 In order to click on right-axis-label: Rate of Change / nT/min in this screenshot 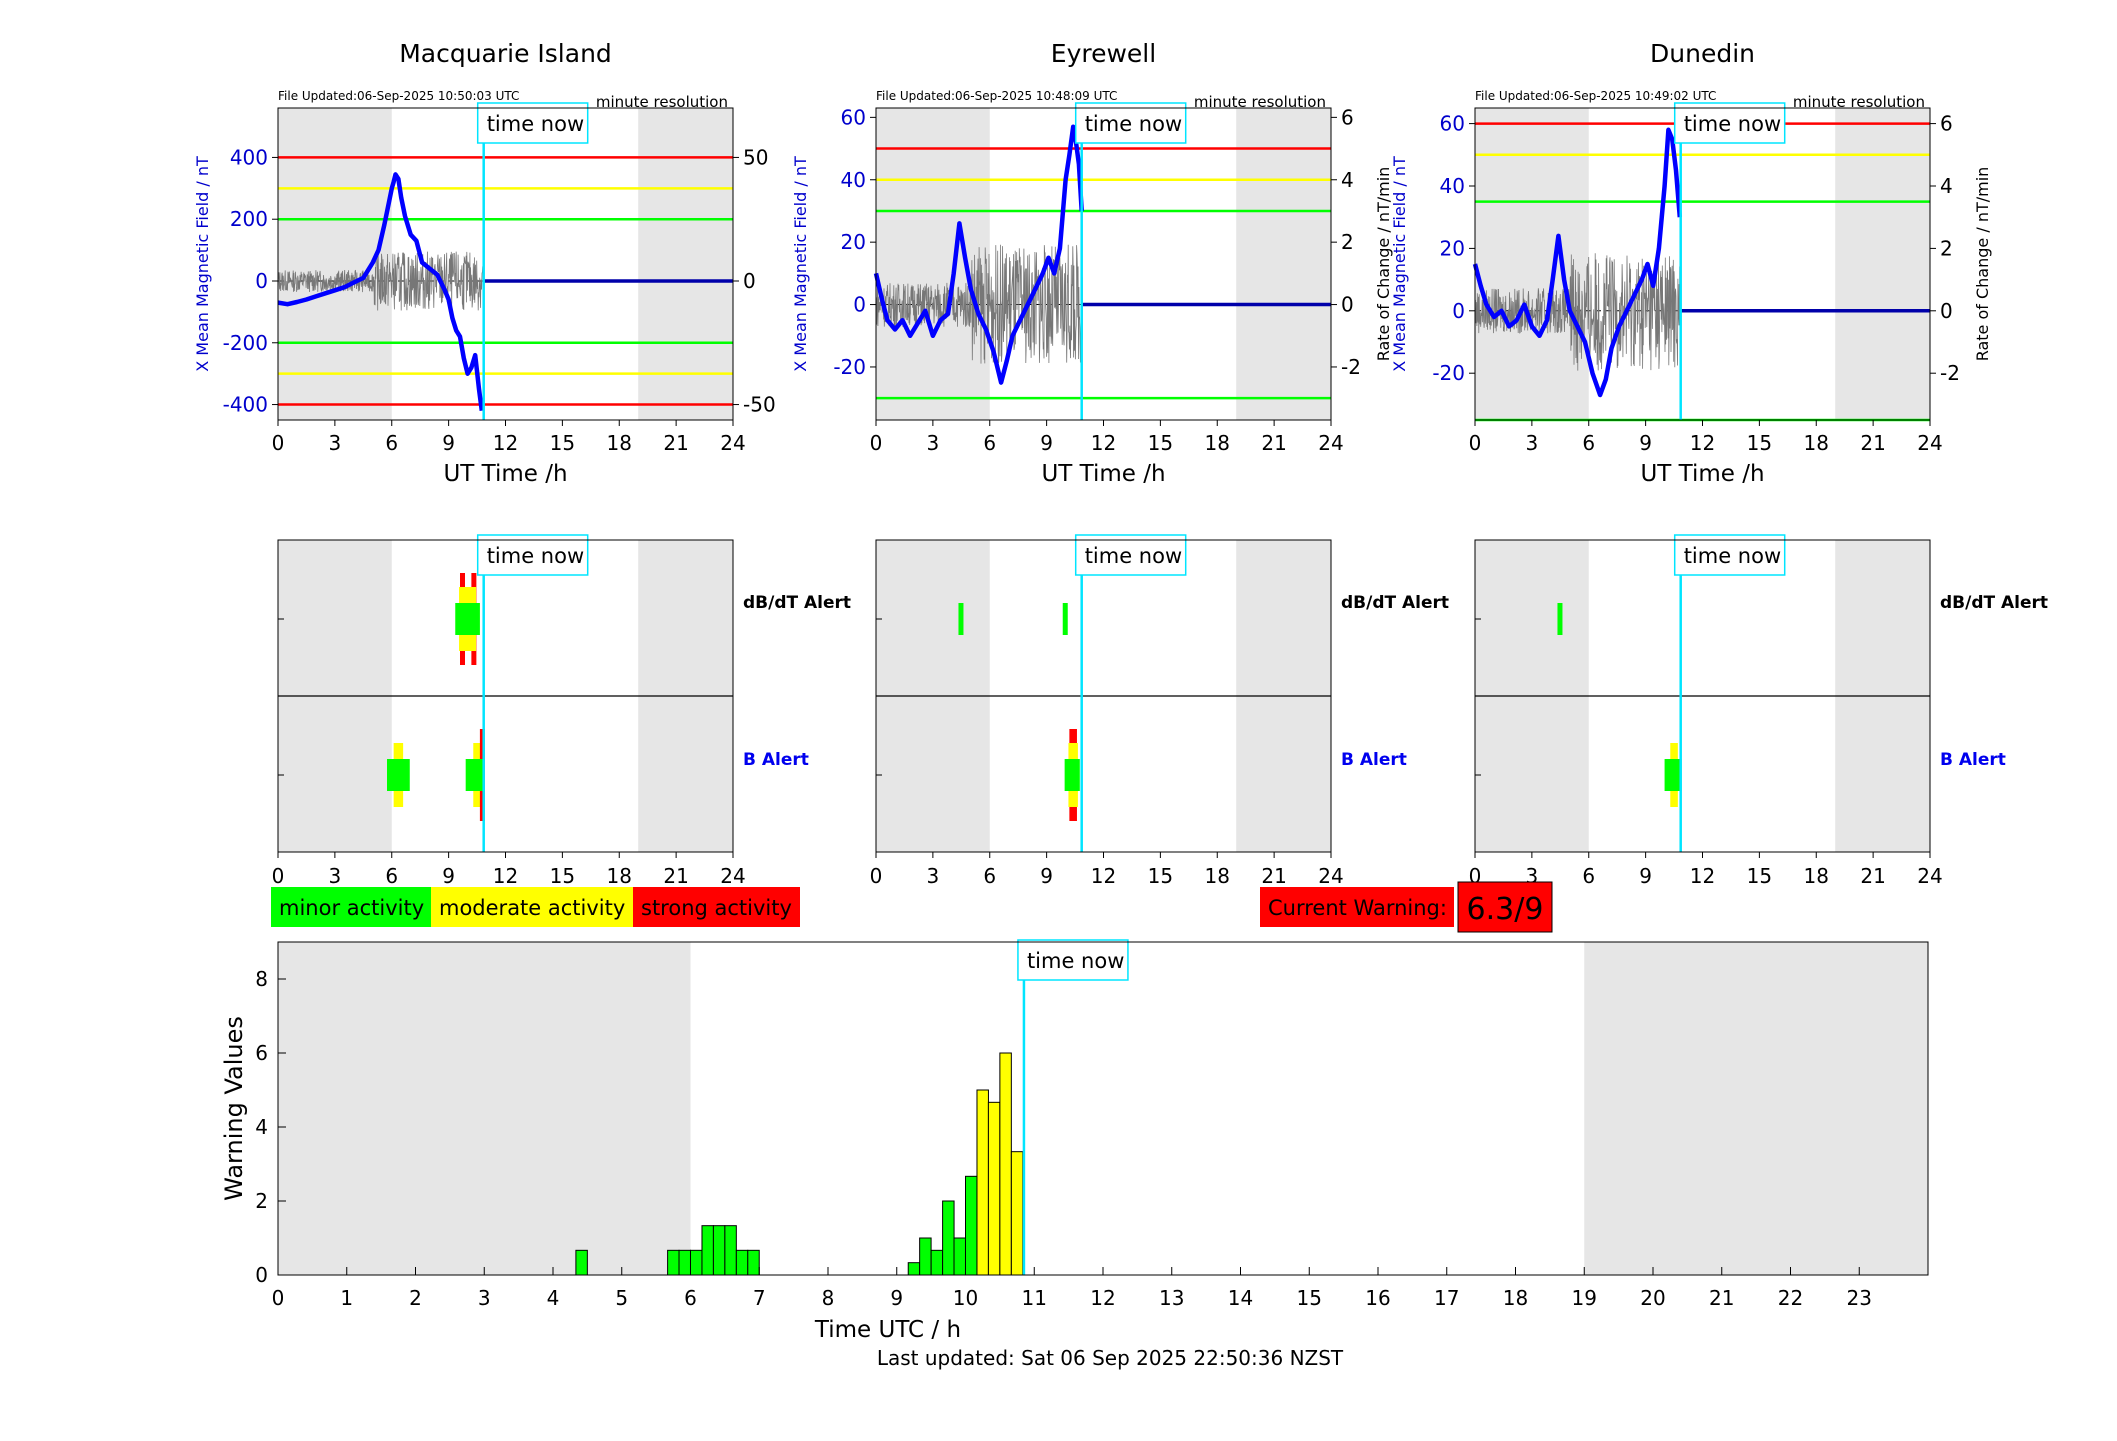, I will do `click(1383, 264)`.